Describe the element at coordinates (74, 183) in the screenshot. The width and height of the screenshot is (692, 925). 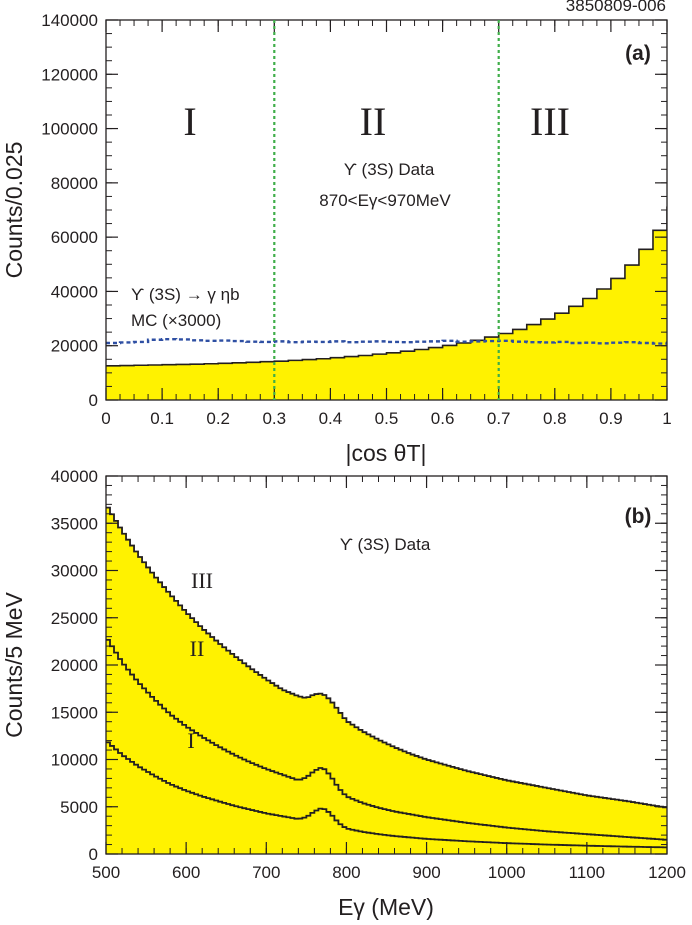
I see `y-tick-label: 80000` at that location.